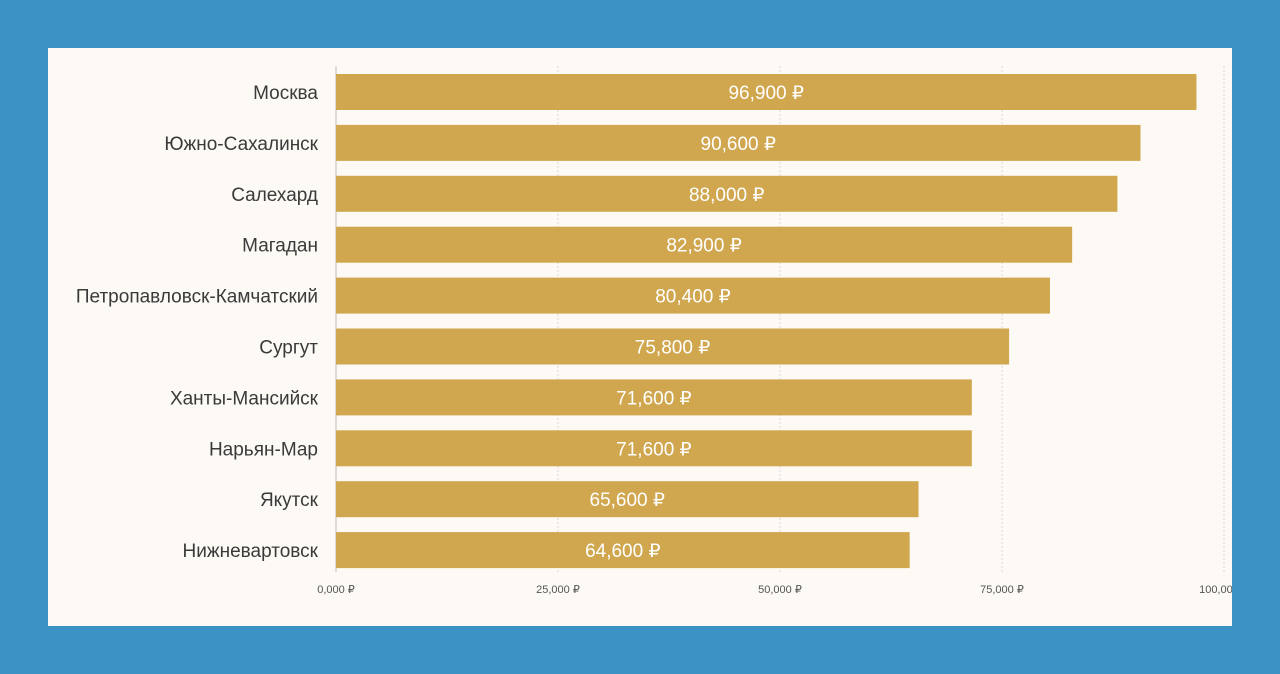  Describe the element at coordinates (289, 500) in the screenshot. I see `category-label: Якутск` at that location.